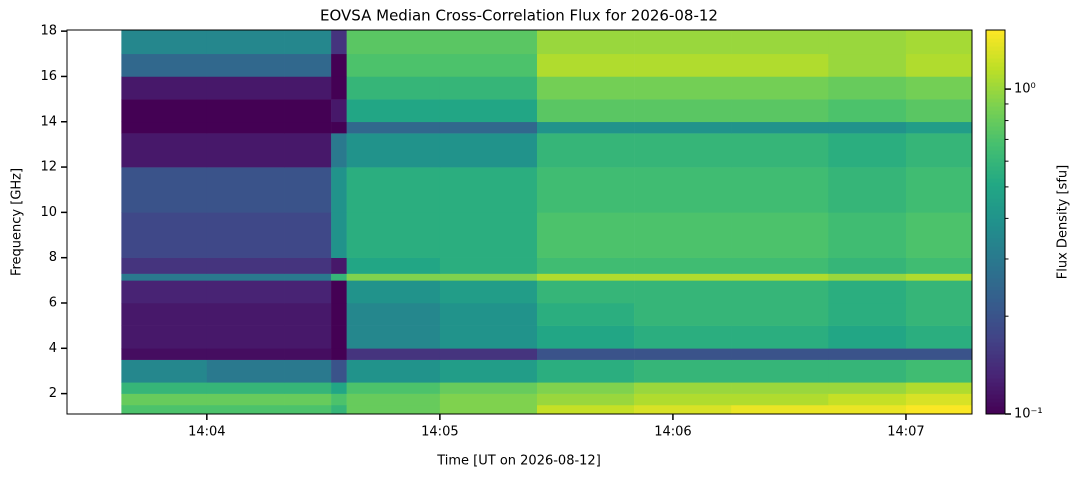 The height and width of the screenshot is (477, 1078). What do you see at coordinates (206, 432) in the screenshot?
I see `x-tick-label: 14:04` at bounding box center [206, 432].